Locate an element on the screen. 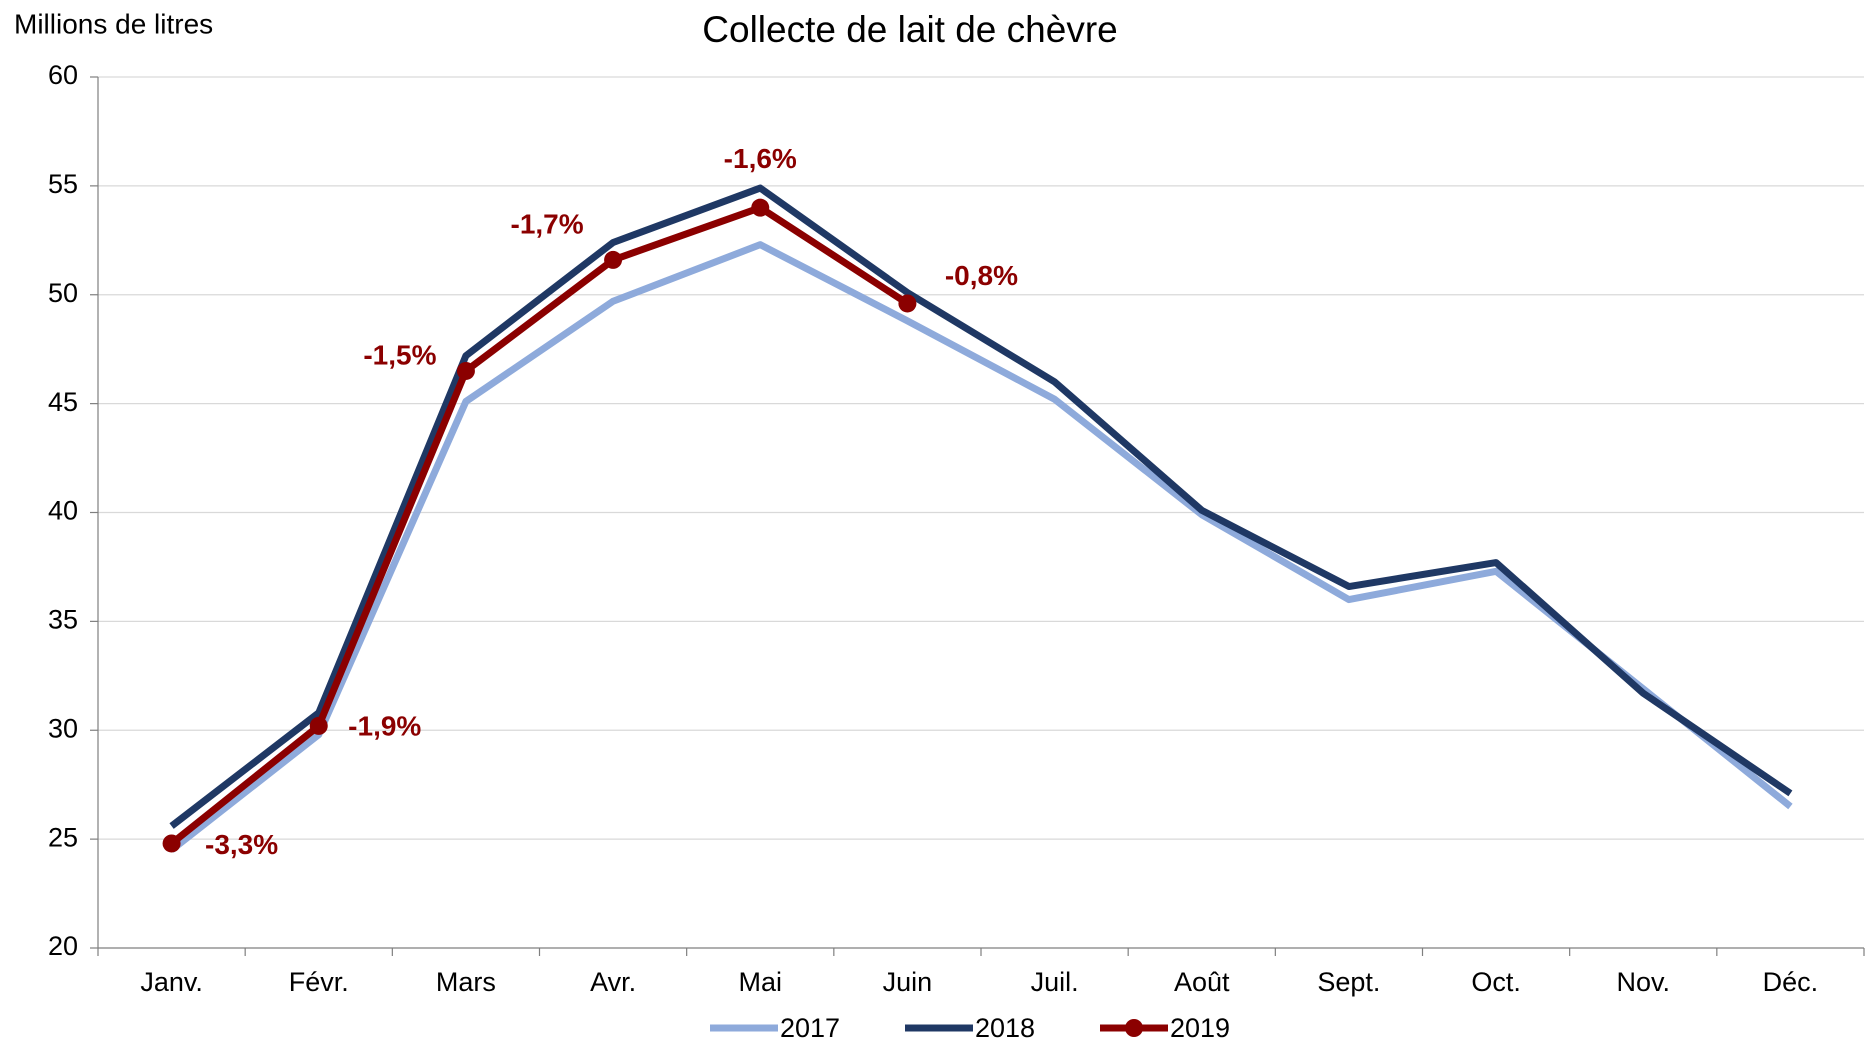 The image size is (1865, 1045). x-tick-label: Nov. is located at coordinates (1643, 982).